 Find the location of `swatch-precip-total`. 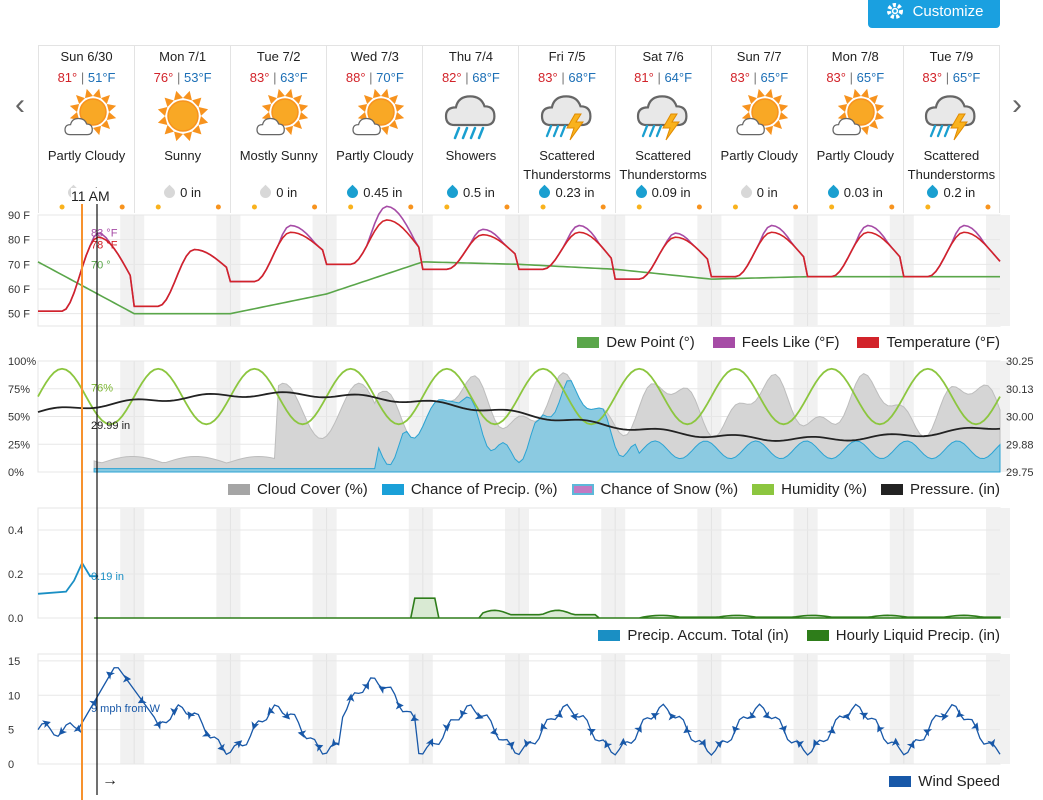

swatch-precip-total is located at coordinates (609, 635).